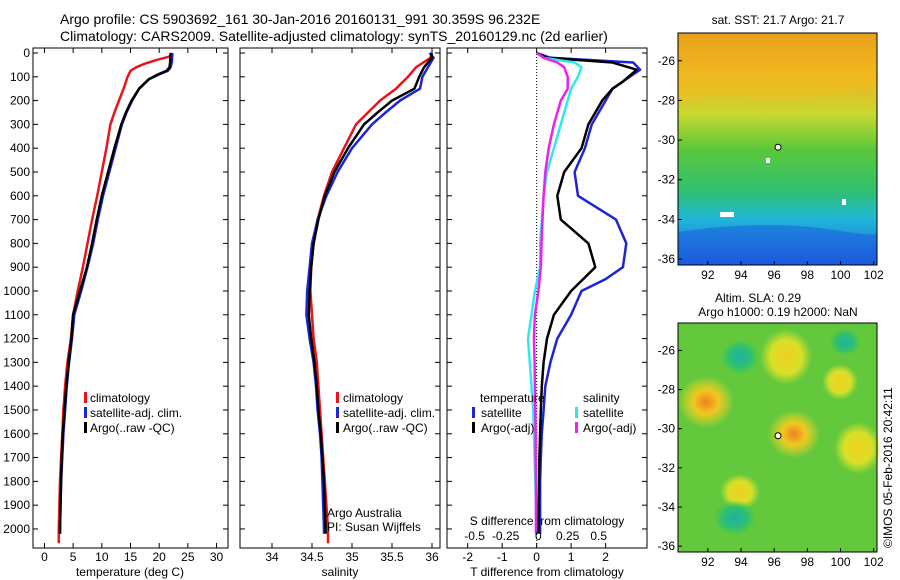 This screenshot has height=580, width=900. I want to click on sst-warm-patch, so click(777, 68).